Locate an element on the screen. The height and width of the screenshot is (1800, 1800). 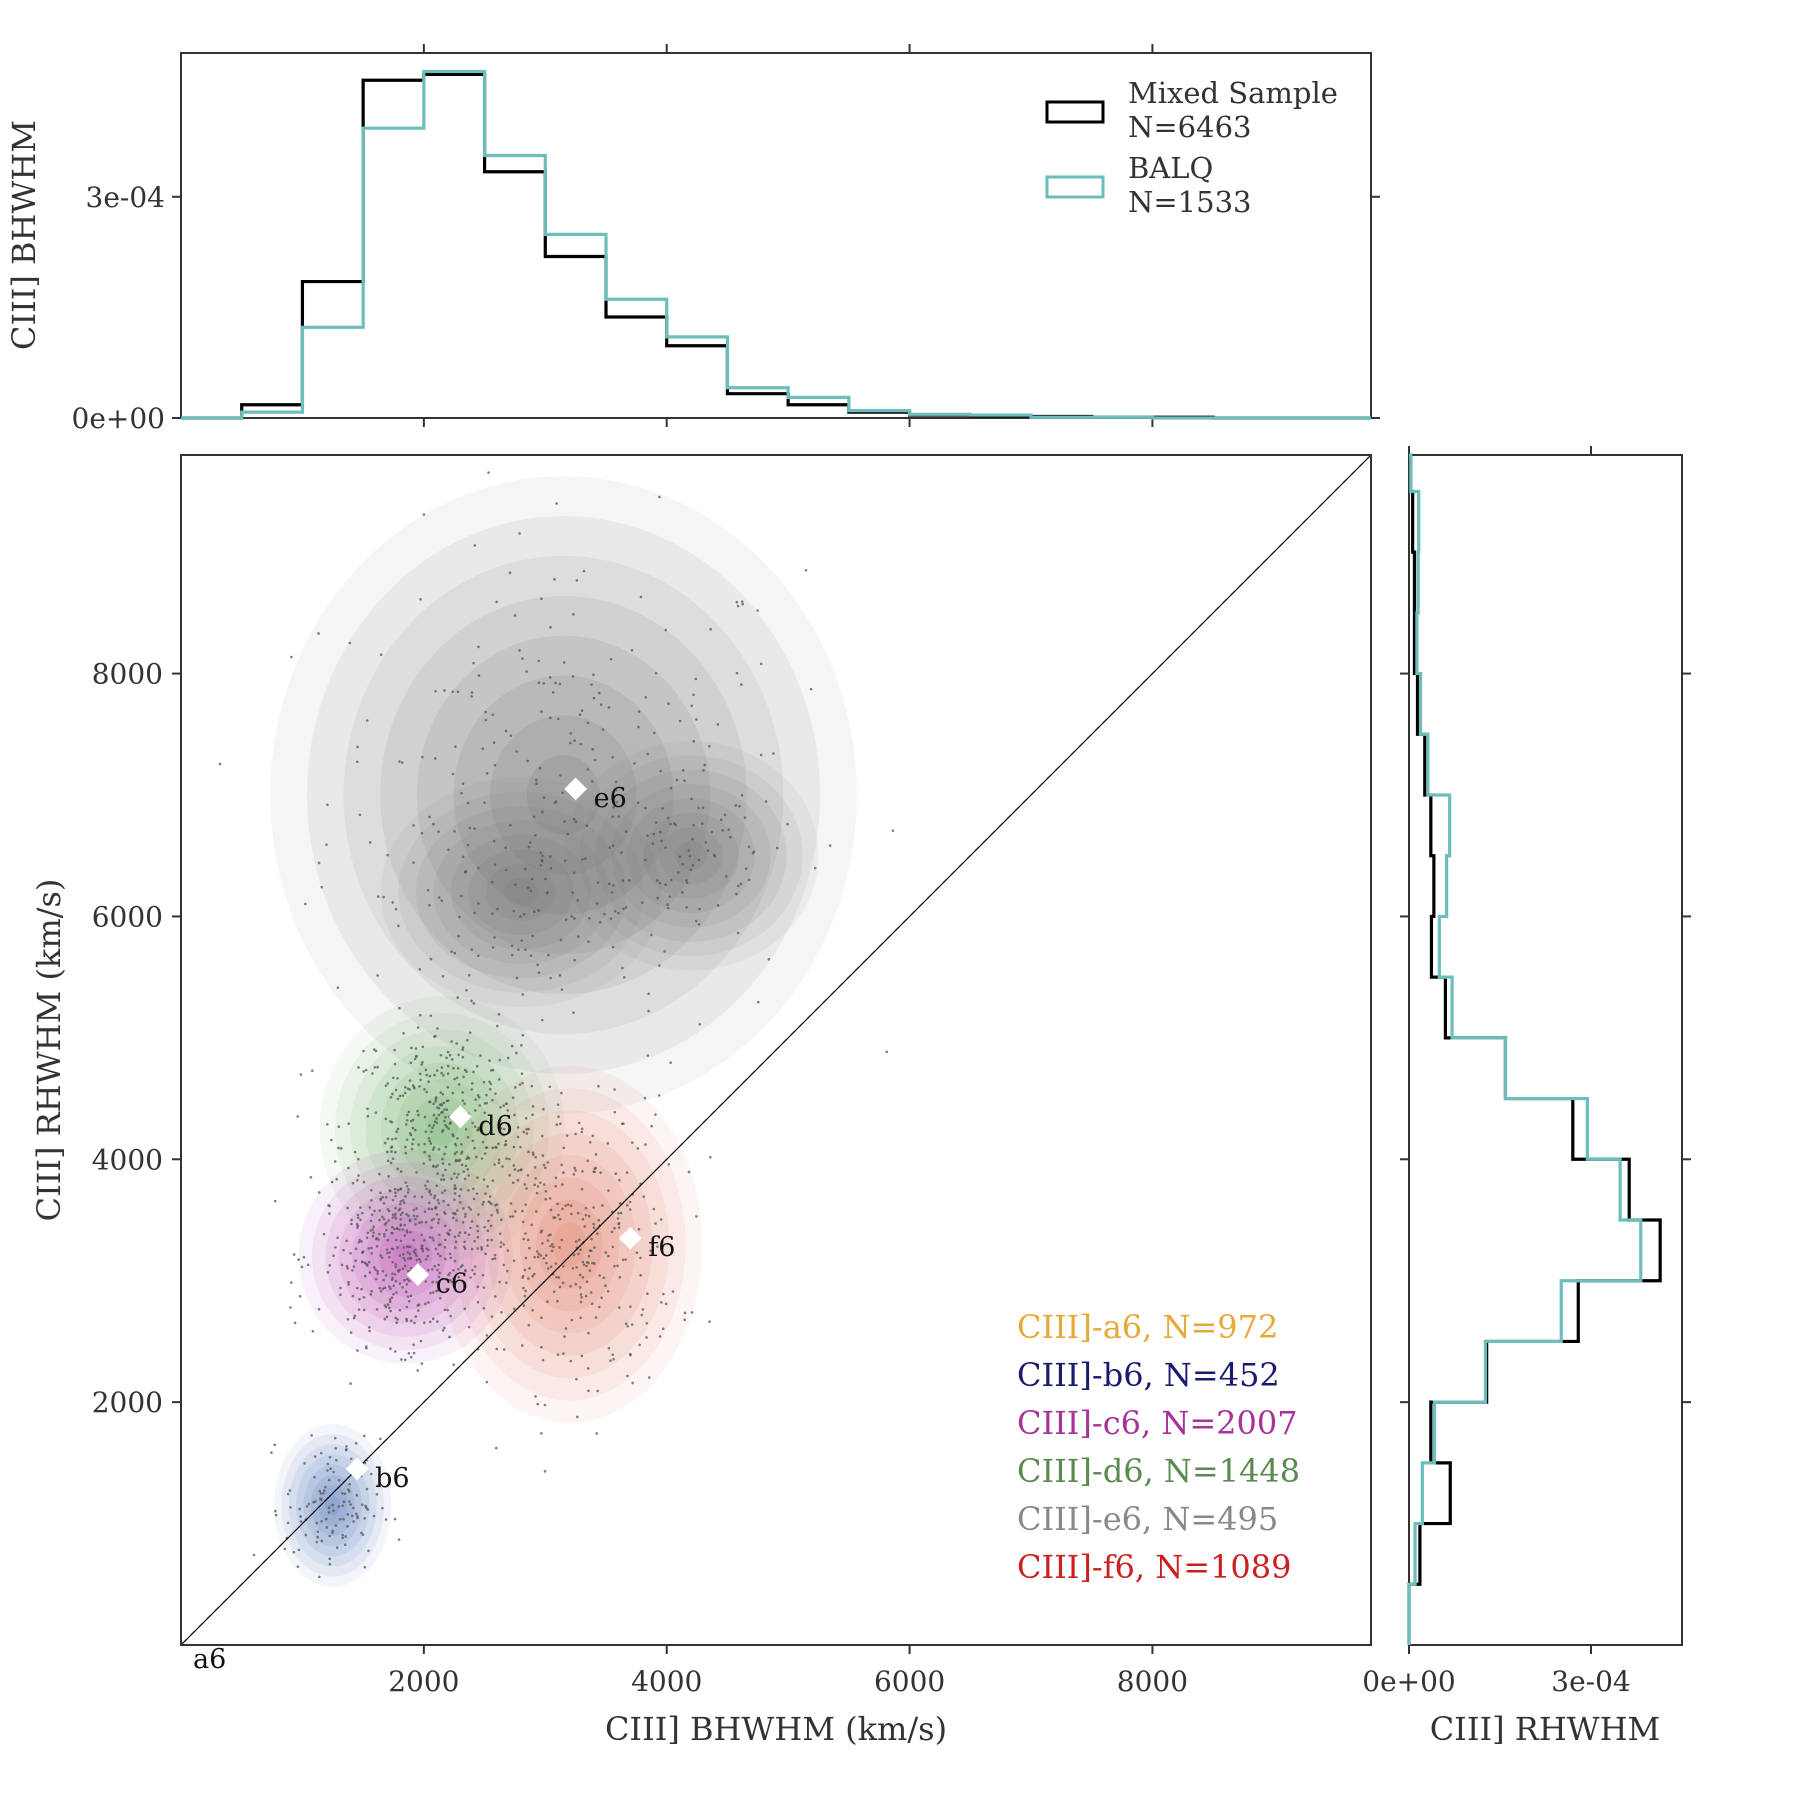
legend-swatch-balq is located at coordinates (1075, 187).